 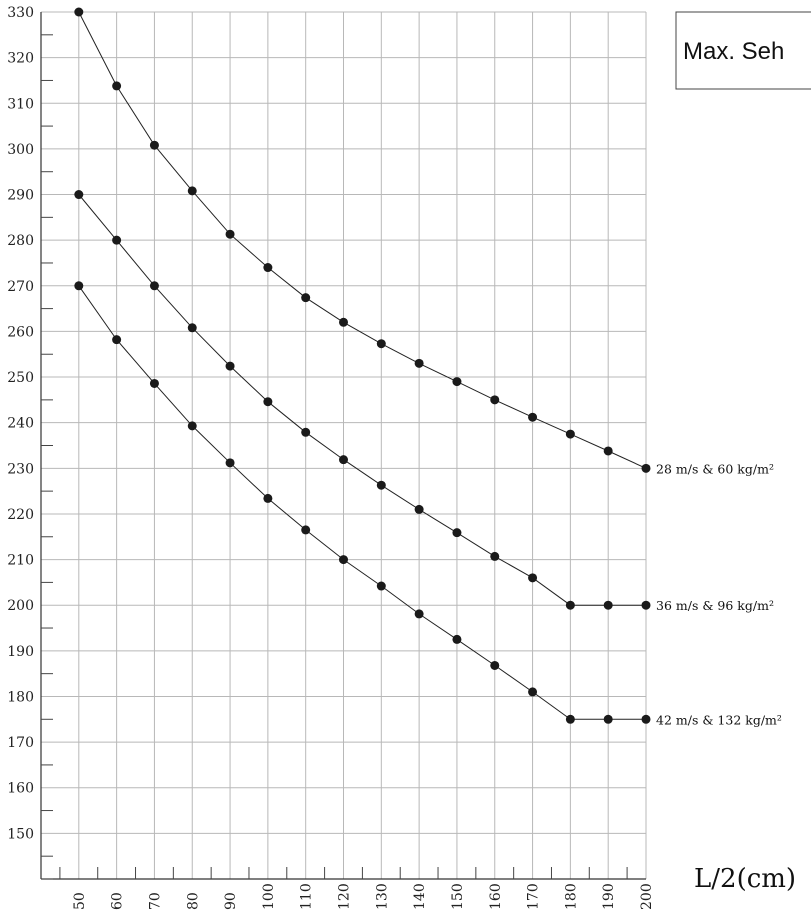 I want to click on x-tick-label: 190, so click(x=609, y=896).